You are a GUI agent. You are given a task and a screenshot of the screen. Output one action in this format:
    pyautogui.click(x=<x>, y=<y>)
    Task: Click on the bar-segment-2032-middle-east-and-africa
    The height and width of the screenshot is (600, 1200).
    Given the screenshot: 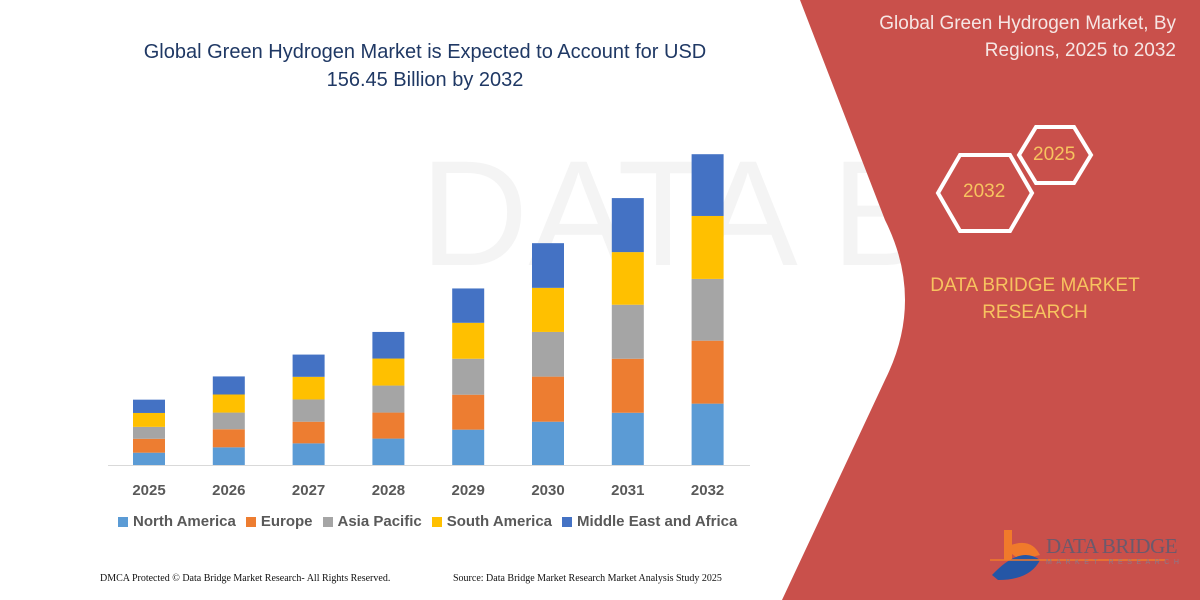 What is the action you would take?
    pyautogui.click(x=707, y=185)
    